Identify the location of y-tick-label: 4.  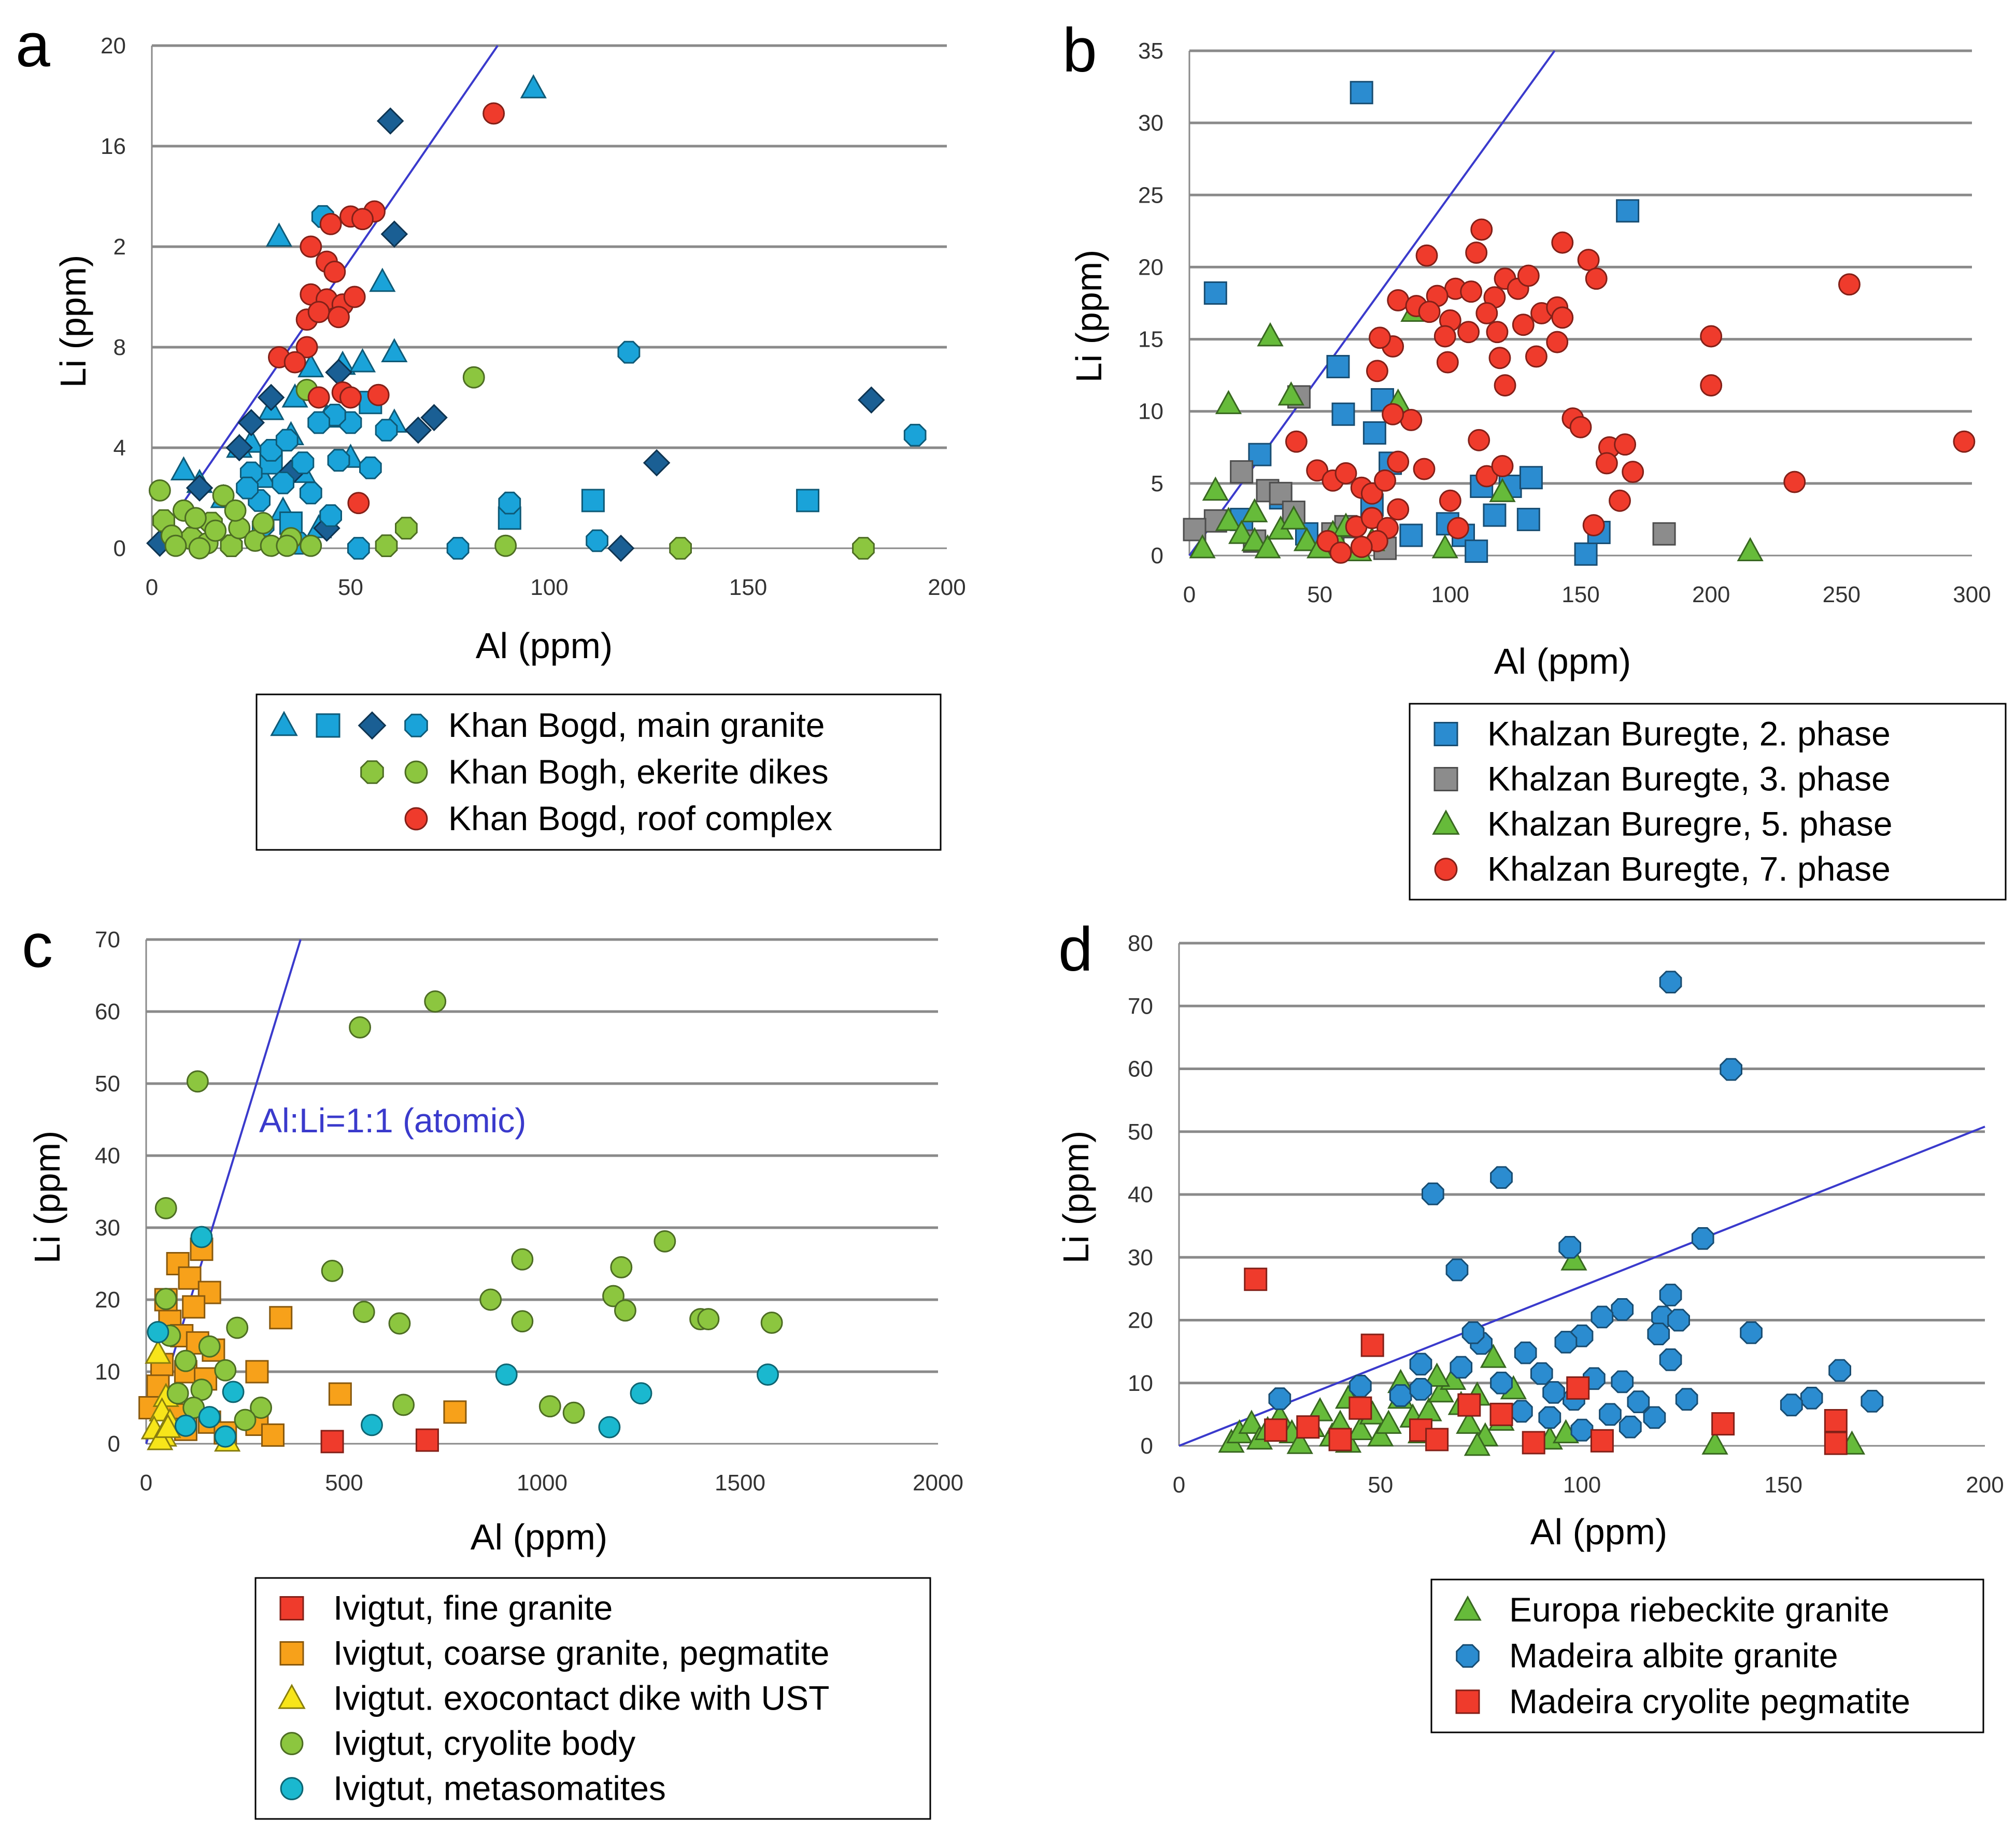
(119, 448).